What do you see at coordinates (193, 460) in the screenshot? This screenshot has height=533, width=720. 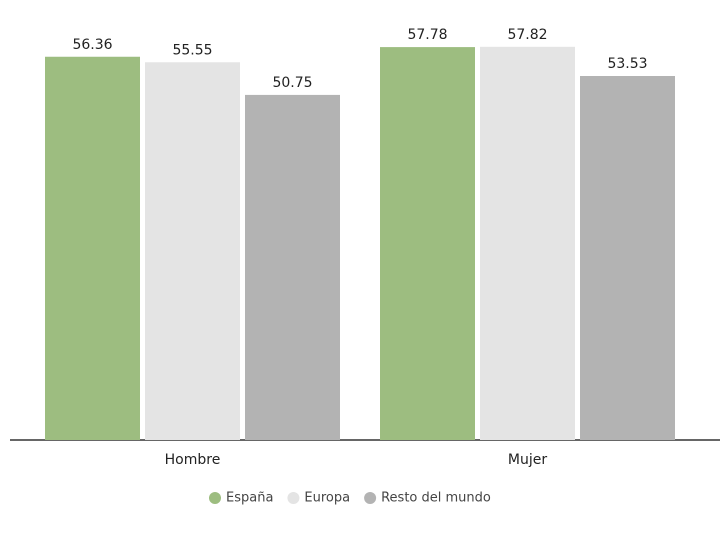 I see `x-tick-label: Hombre` at bounding box center [193, 460].